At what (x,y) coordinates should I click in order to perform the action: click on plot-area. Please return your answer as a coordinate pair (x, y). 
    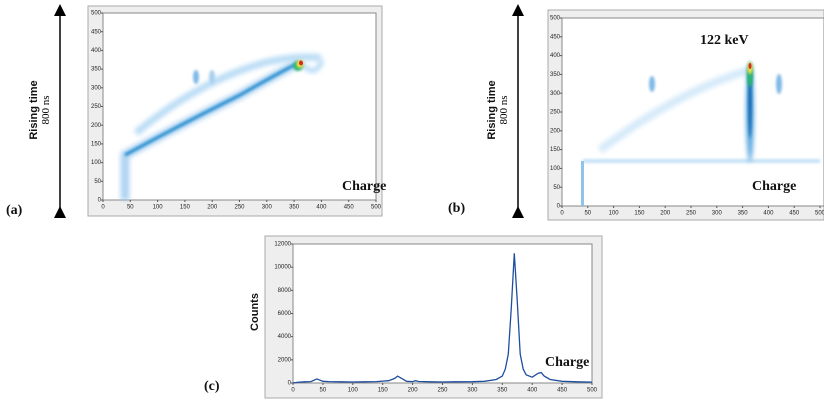
    Looking at the image, I should click on (442, 313).